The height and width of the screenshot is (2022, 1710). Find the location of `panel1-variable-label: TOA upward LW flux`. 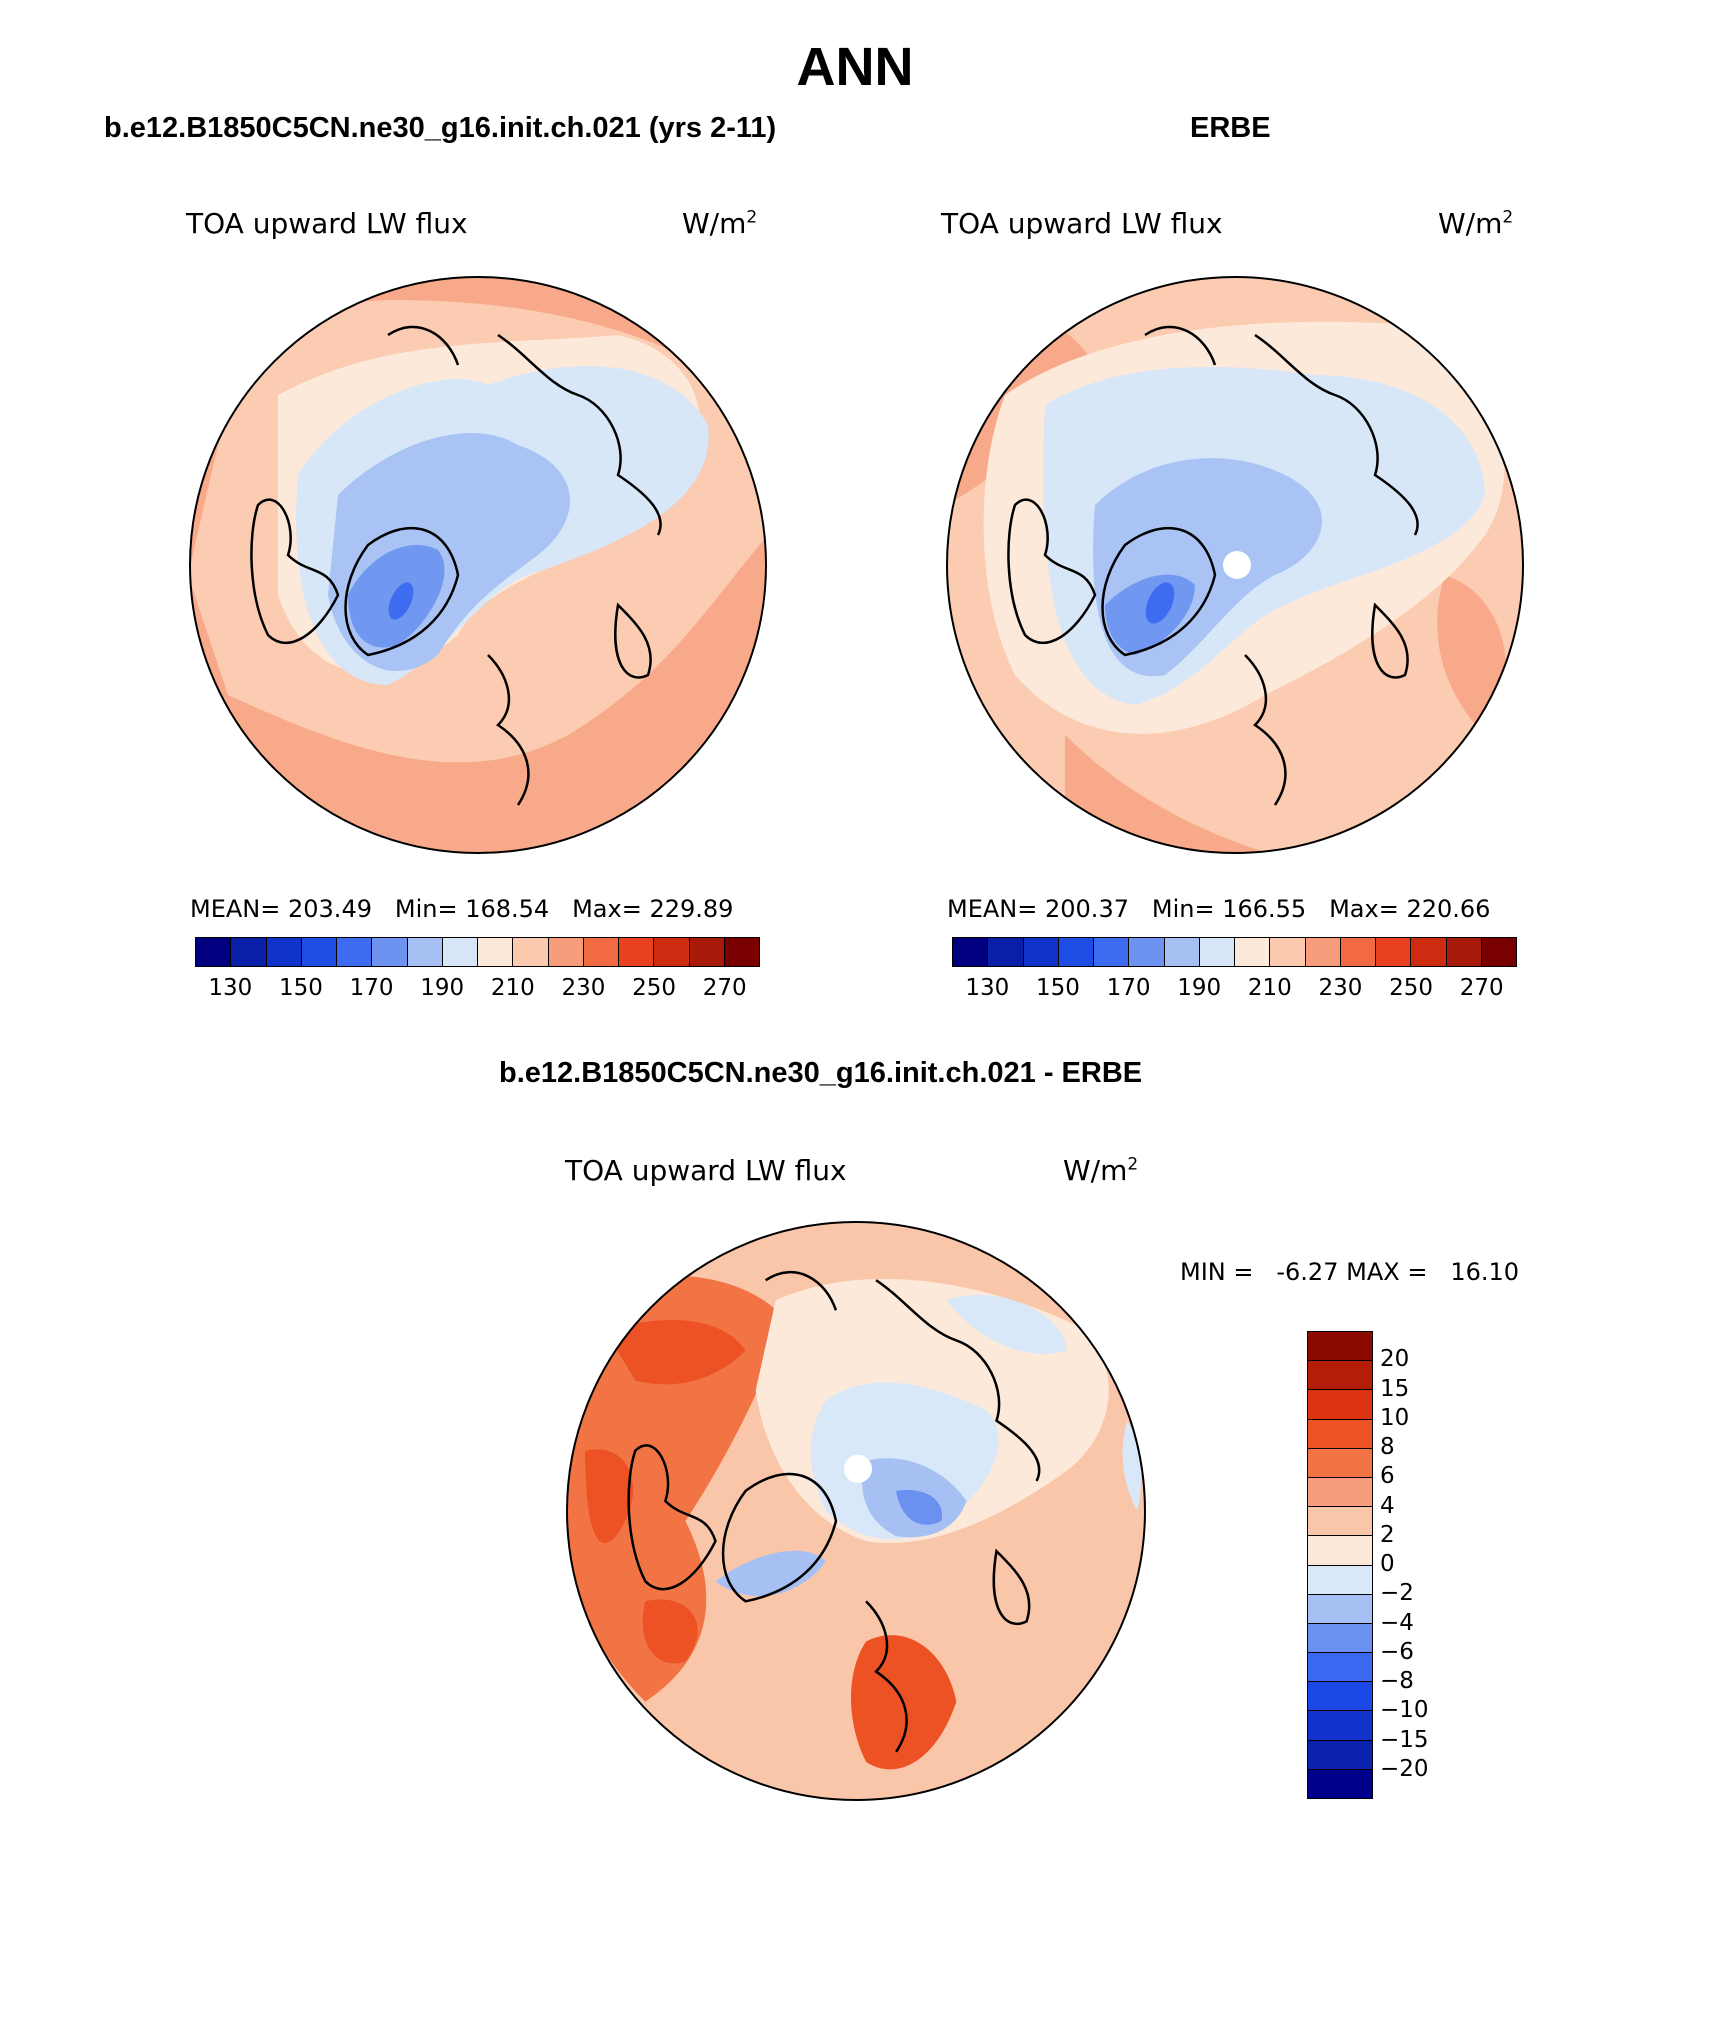

panel1-variable-label: TOA upward LW flux is located at coordinates (327, 223).